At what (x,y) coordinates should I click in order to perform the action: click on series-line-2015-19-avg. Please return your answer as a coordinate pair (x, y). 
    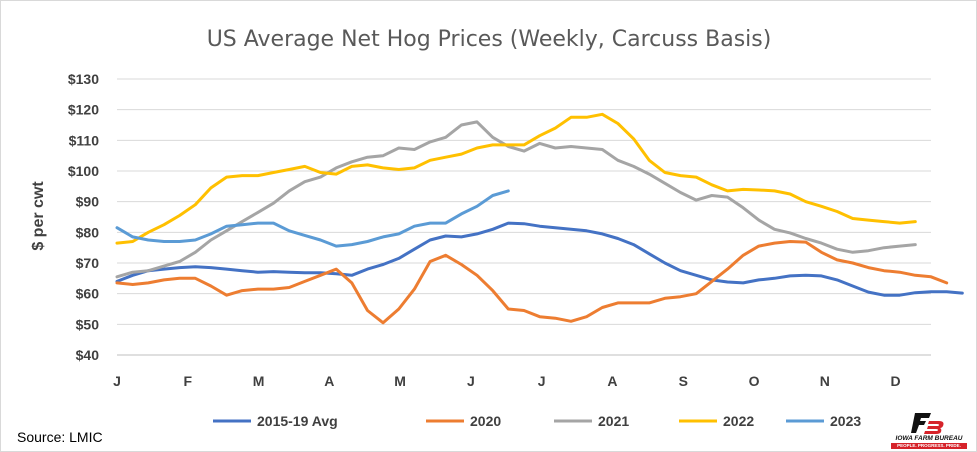
    Looking at the image, I should click on (539, 259).